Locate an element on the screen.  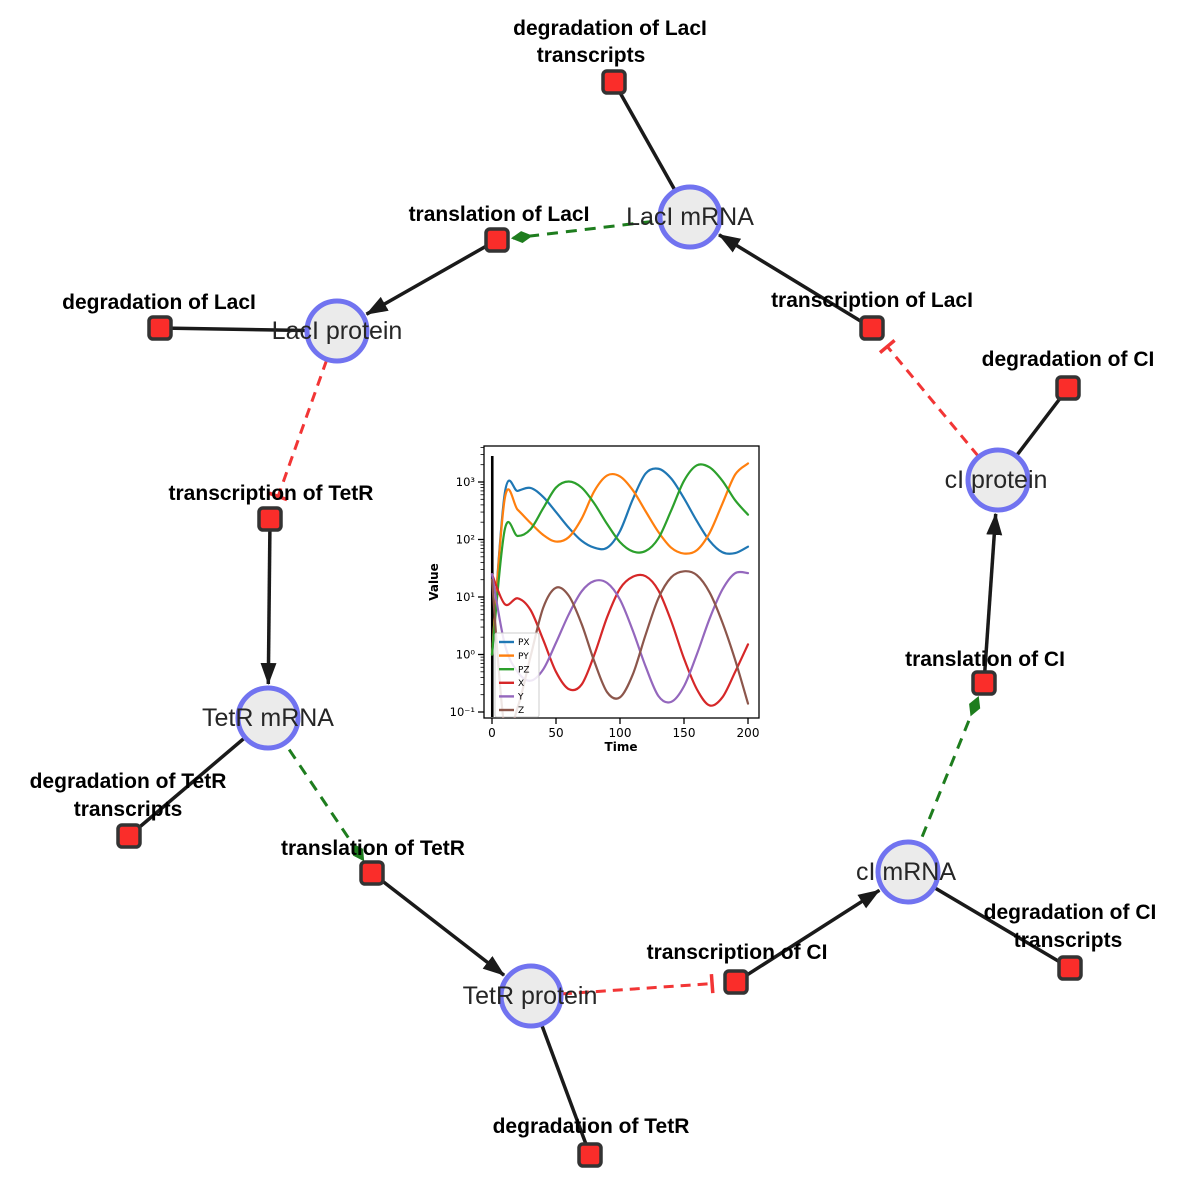
x-tick-label: 200 is located at coordinates (748, 733).